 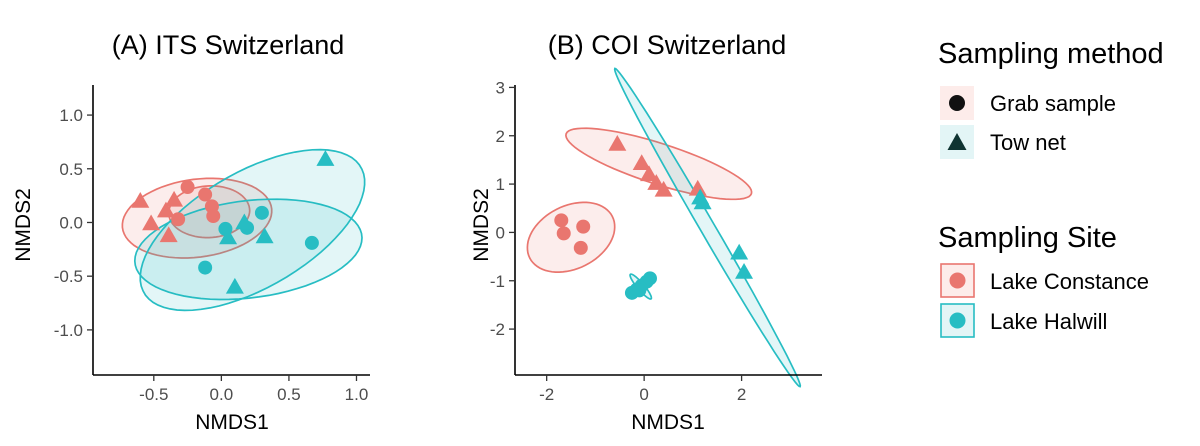 I want to click on panel-coi-ellipse-lake-halwill-tow, so click(x=707, y=227).